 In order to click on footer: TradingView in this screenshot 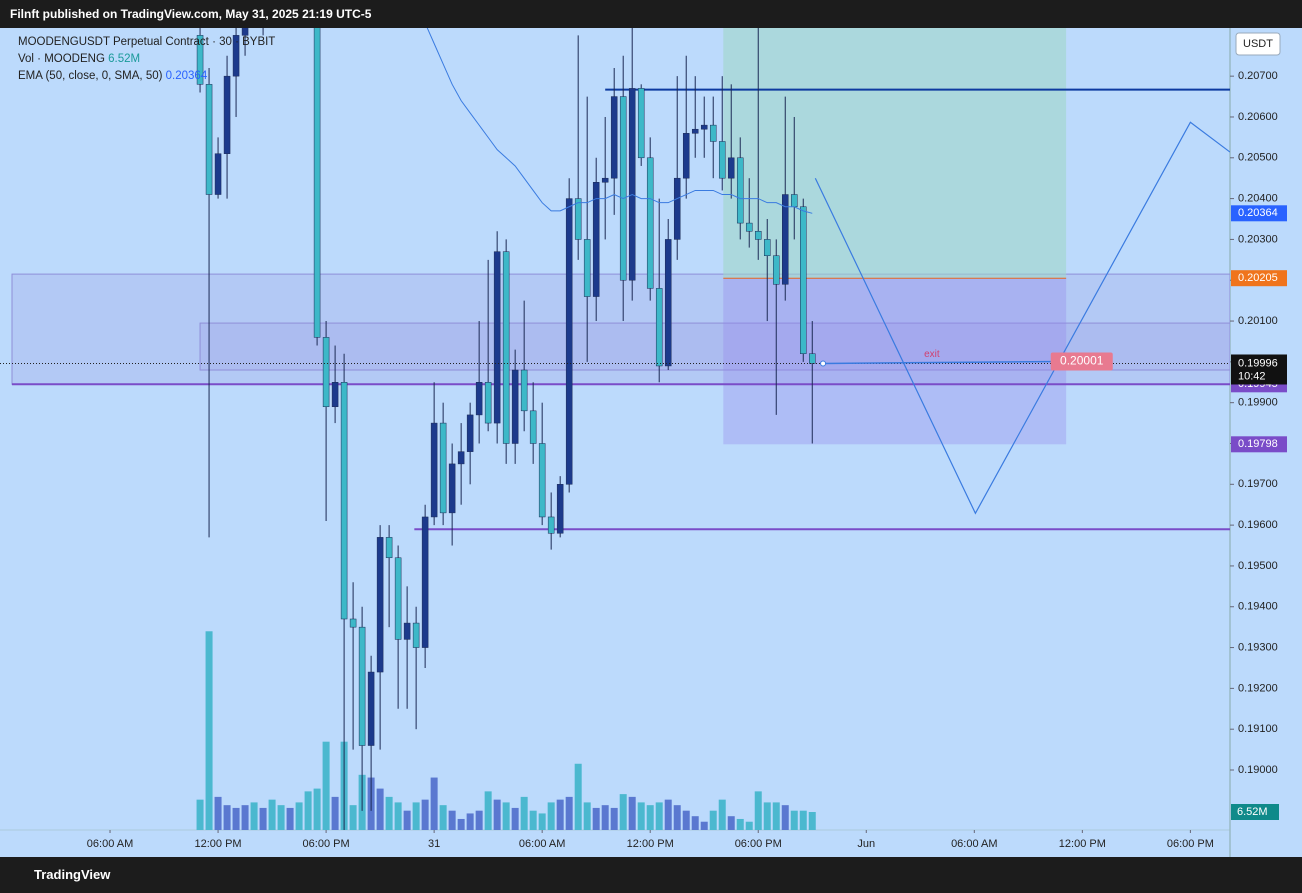, I will do `click(651, 875)`.